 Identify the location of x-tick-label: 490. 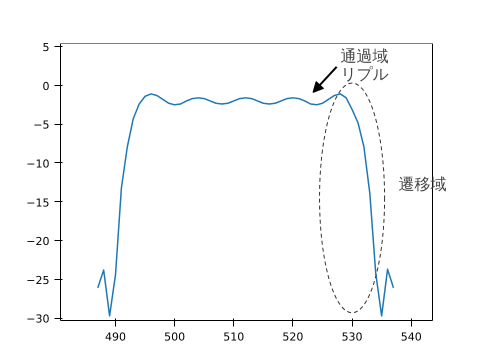
(115, 337).